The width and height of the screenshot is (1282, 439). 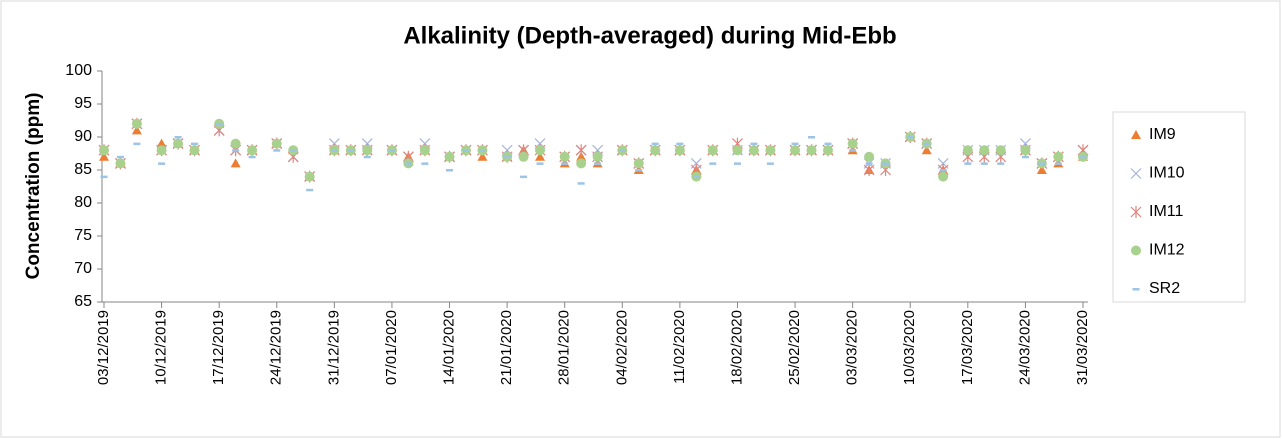 I want to click on x-tick-label: 17/12/2019, so click(x=218, y=347).